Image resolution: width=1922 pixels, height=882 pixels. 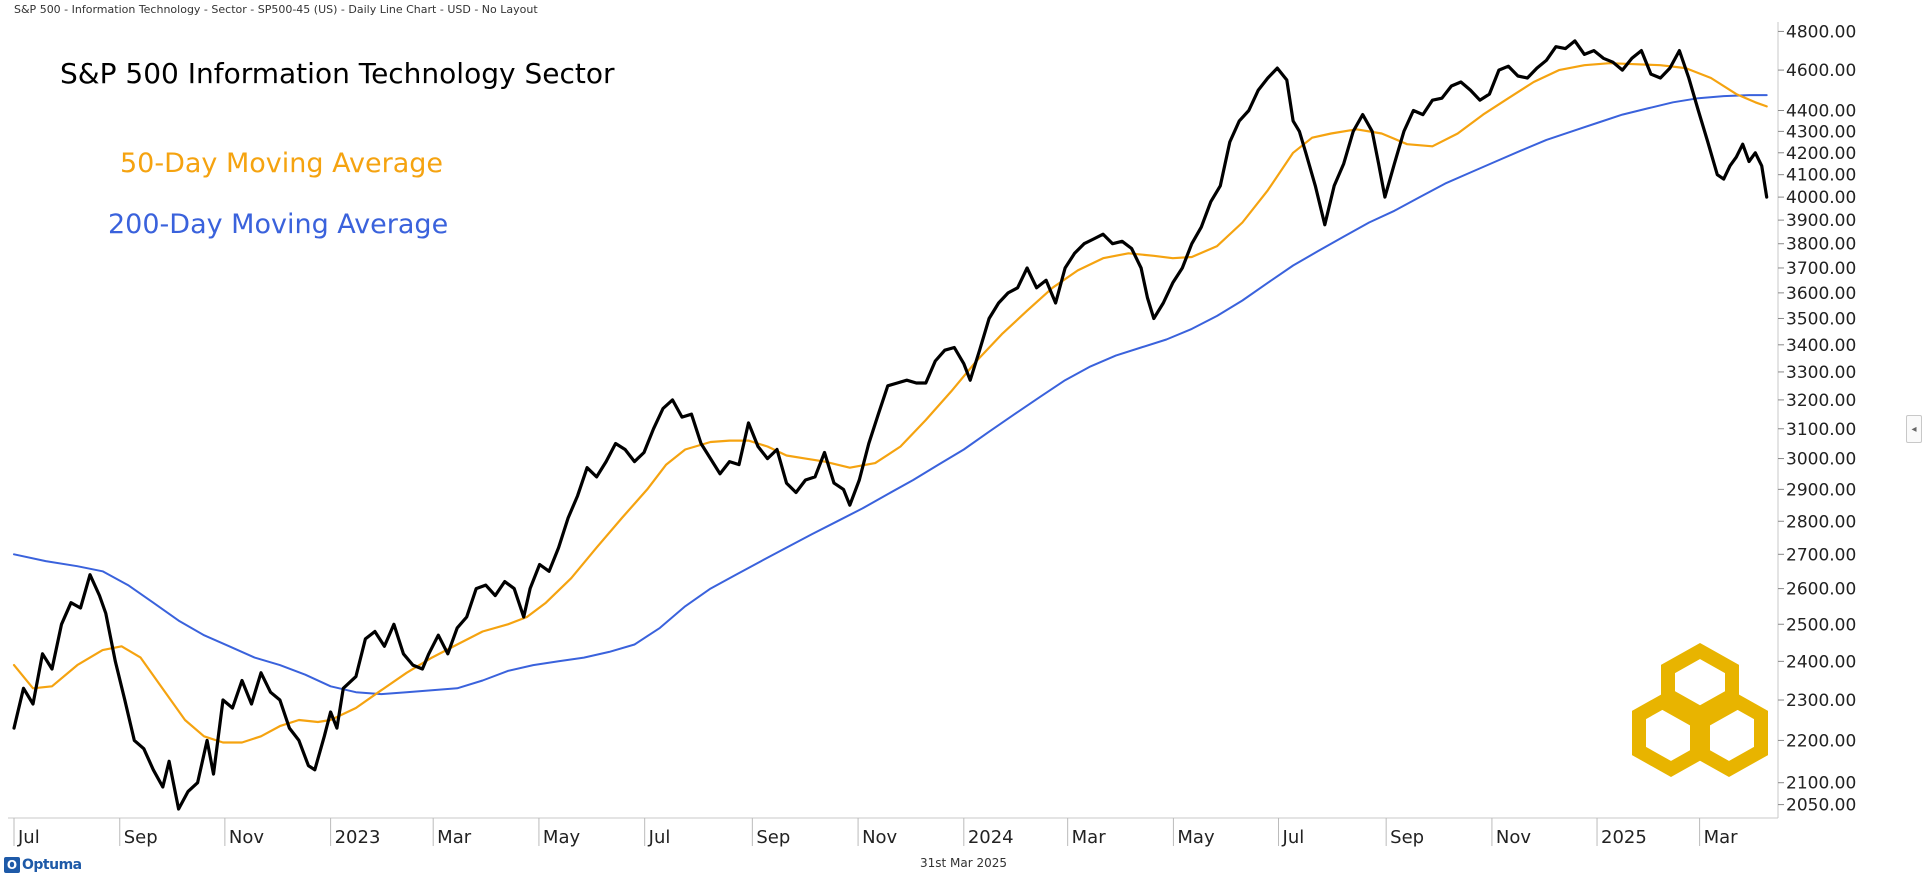 What do you see at coordinates (1821, 373) in the screenshot?
I see `y-tick-label: 3300.00` at bounding box center [1821, 373].